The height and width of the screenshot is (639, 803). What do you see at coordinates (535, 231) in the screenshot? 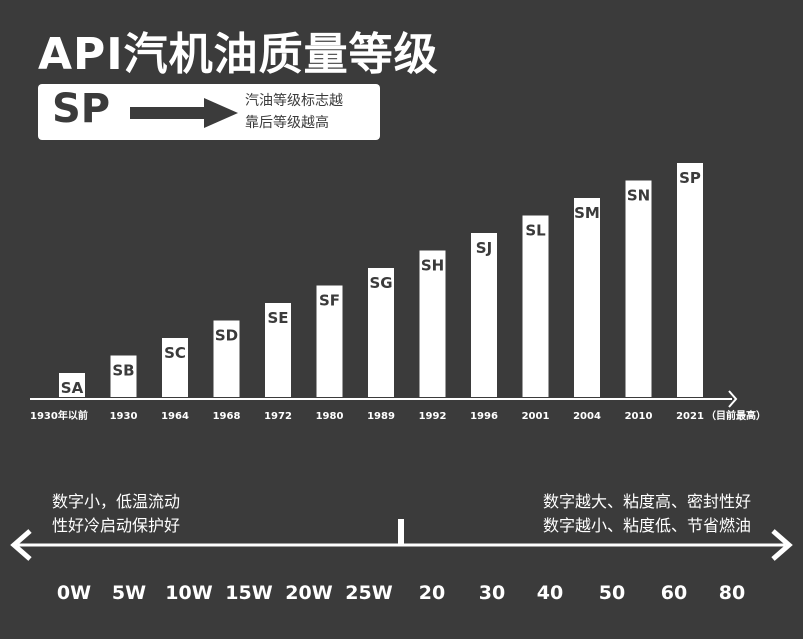
I see `bar-label: SL` at bounding box center [535, 231].